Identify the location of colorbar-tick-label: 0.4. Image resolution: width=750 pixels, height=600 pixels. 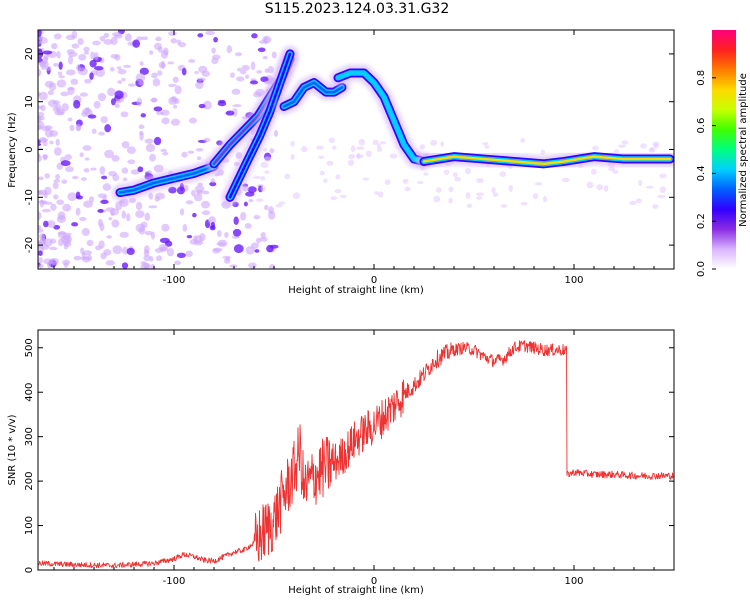
(701, 173).